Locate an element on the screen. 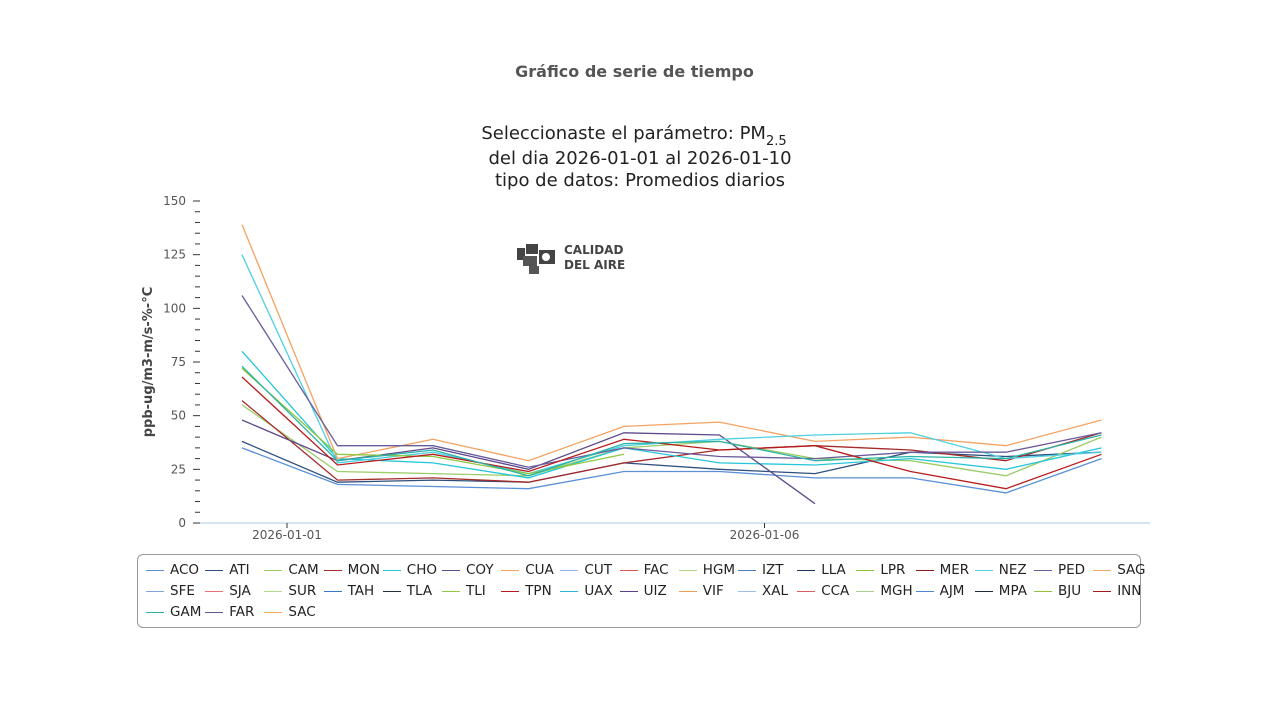  series-line-aco is located at coordinates (671, 470).